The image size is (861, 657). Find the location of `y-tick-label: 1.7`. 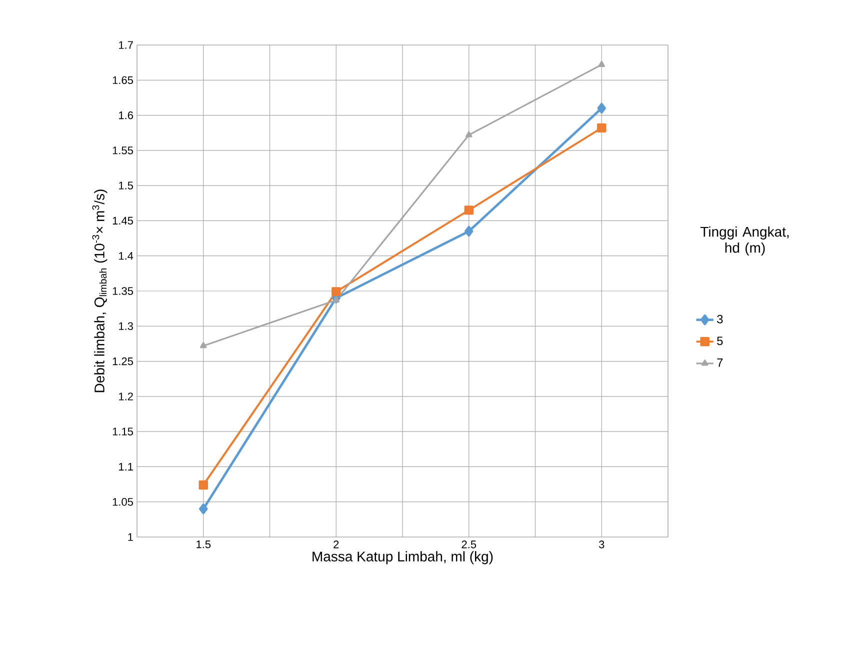

y-tick-label: 1.7 is located at coordinates (126, 45).